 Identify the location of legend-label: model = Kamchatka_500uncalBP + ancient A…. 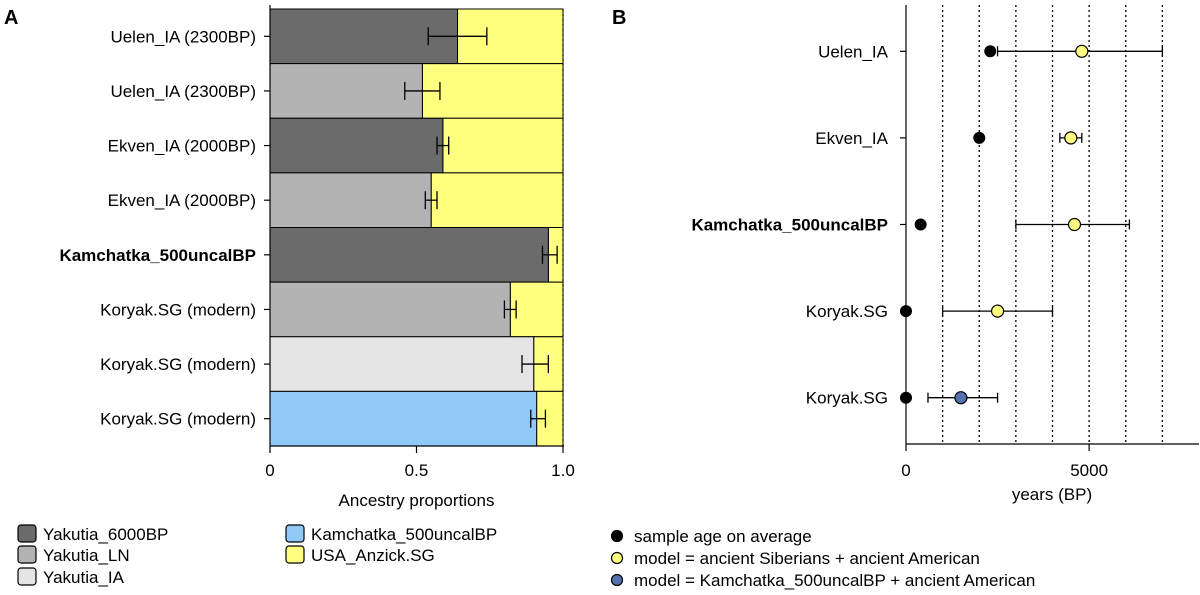
(834, 580).